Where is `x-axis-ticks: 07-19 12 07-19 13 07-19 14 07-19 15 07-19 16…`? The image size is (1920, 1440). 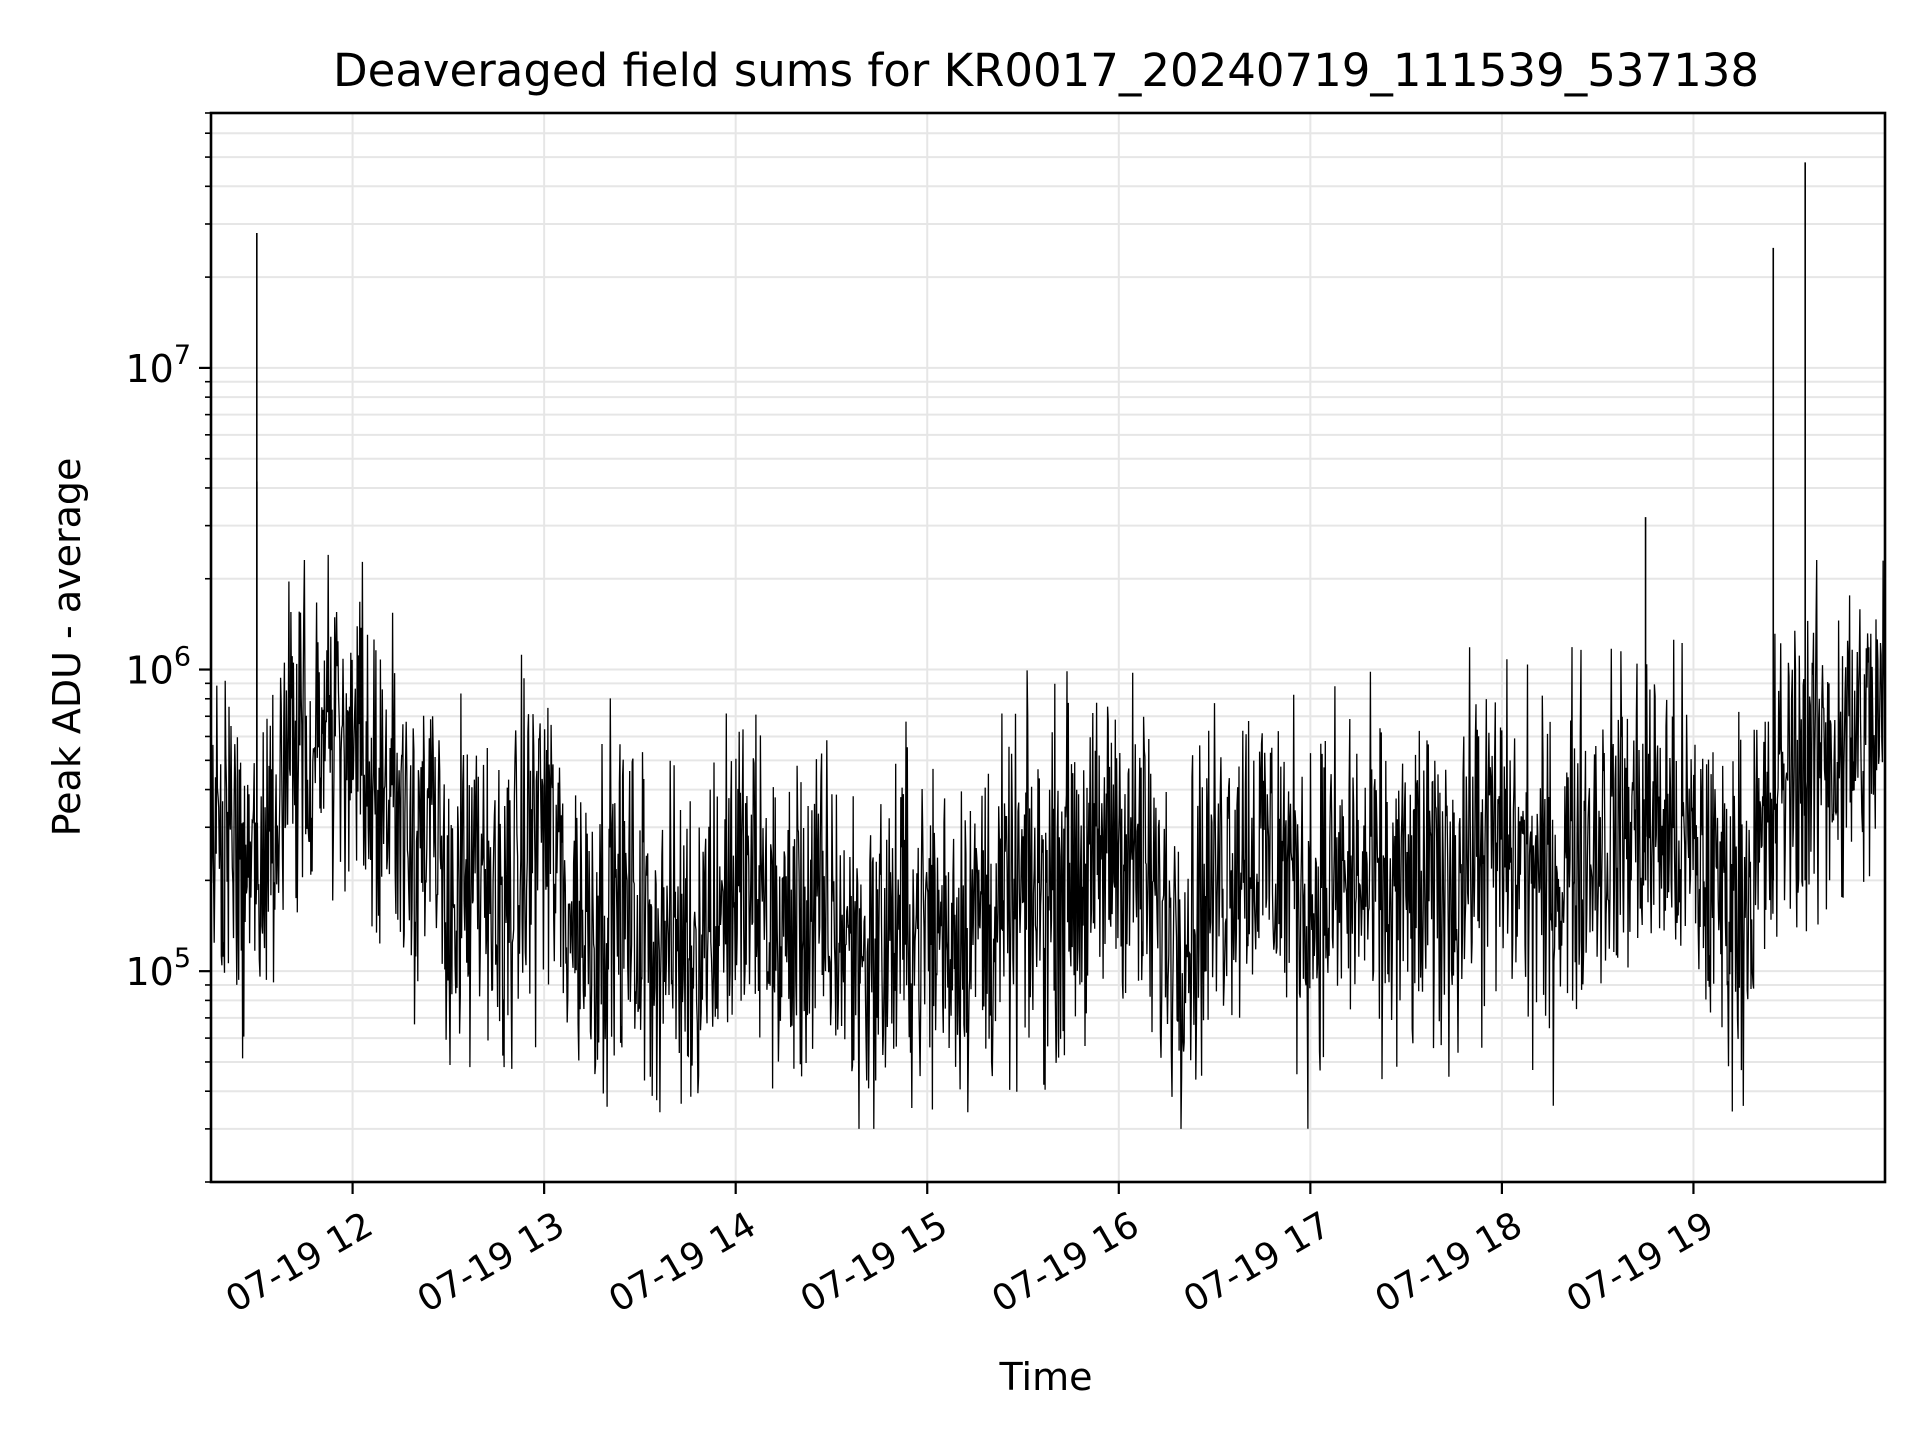 x-axis-ticks: 07-19 12 07-19 13 07-19 14 07-19 15 07-19 16… is located at coordinates (970, 1251).